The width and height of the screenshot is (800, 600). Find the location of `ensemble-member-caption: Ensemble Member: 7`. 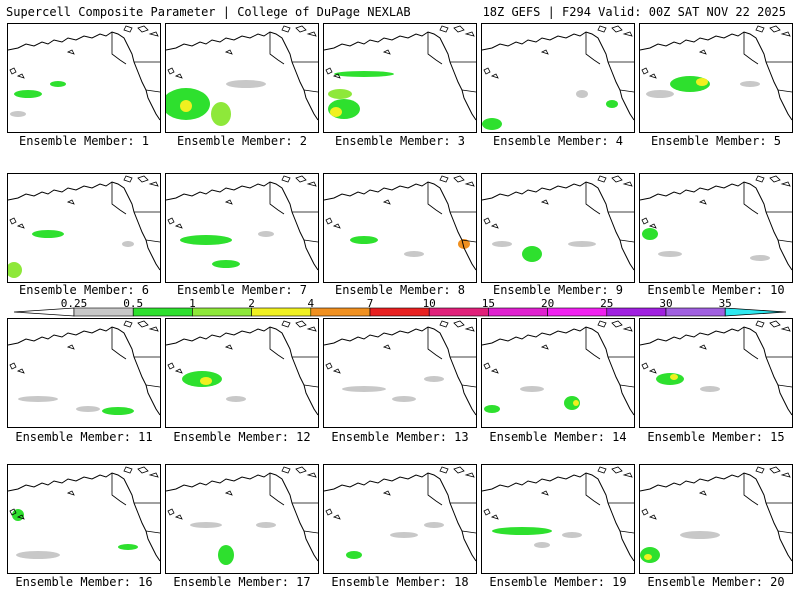

ensemble-member-caption: Ensemble Member: 7 is located at coordinates (242, 290).